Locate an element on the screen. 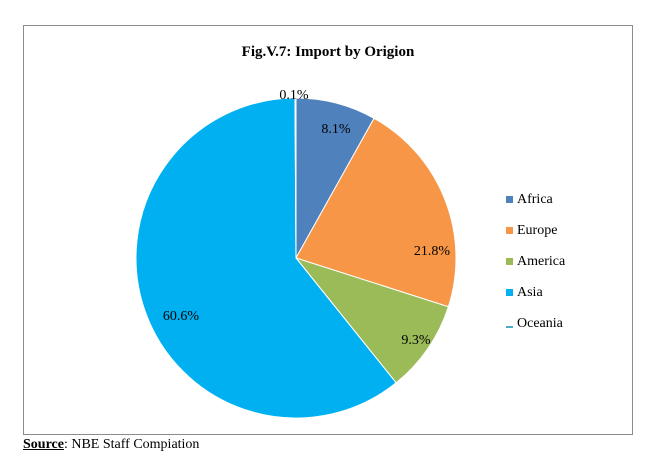 The height and width of the screenshot is (464, 650). legend-swatch-america is located at coordinates (509, 261).